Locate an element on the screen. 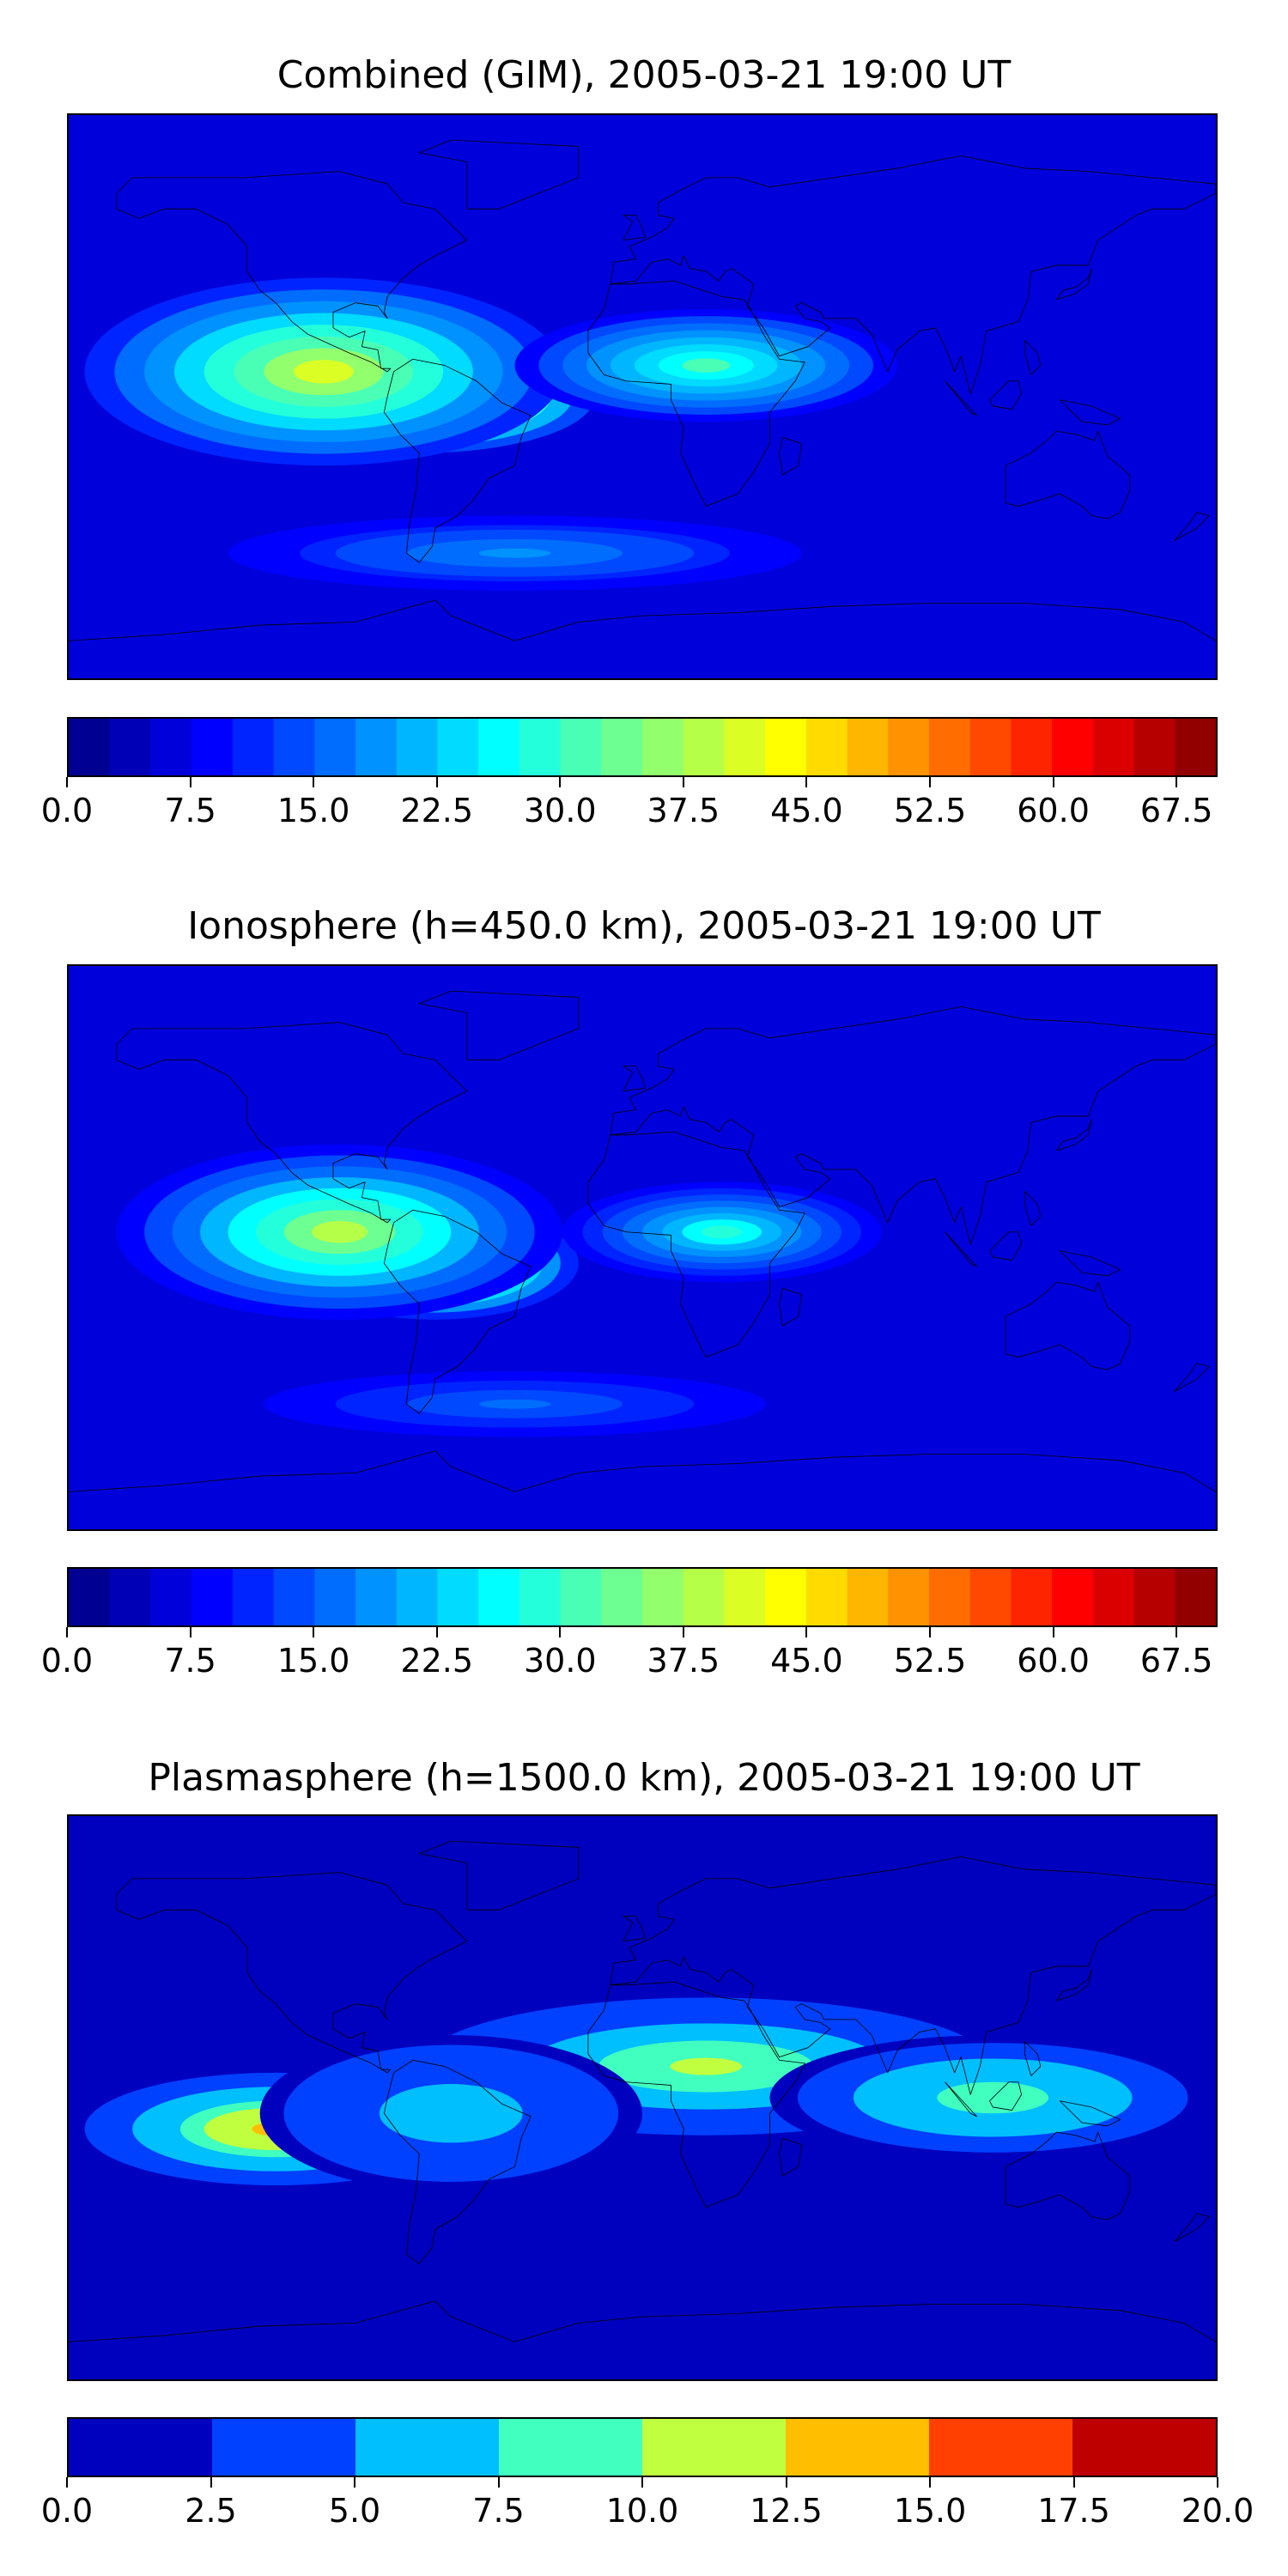 The width and height of the screenshot is (1288, 2576). colorbar-ticks-plasmasphere: 0.0 2.5 5.0 7.5 10.0 12.5 15.0 17.5 20.0 is located at coordinates (647, 2503).